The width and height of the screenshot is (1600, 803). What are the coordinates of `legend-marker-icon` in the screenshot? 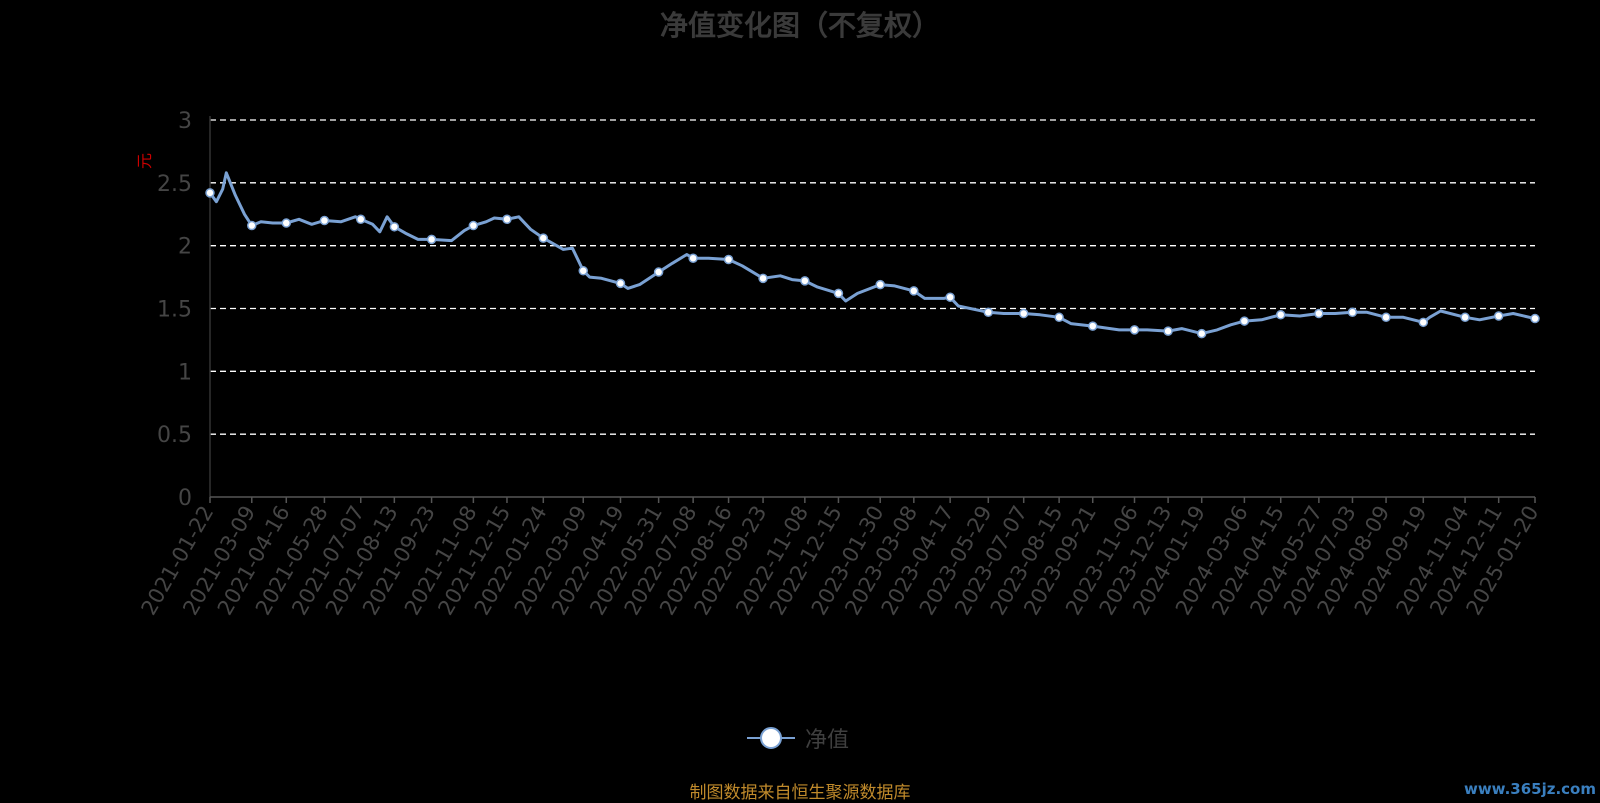 It's located at (771, 738).